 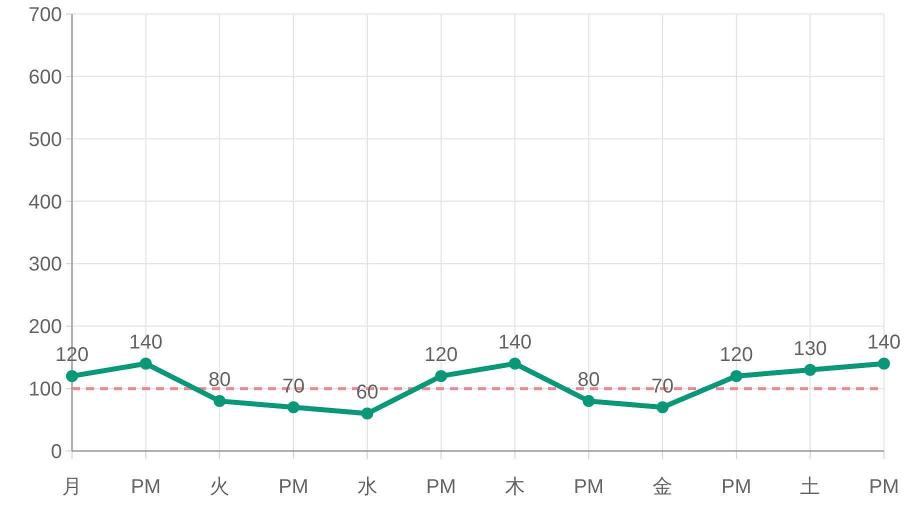 I want to click on y-tick-label: 400, so click(x=45, y=202).